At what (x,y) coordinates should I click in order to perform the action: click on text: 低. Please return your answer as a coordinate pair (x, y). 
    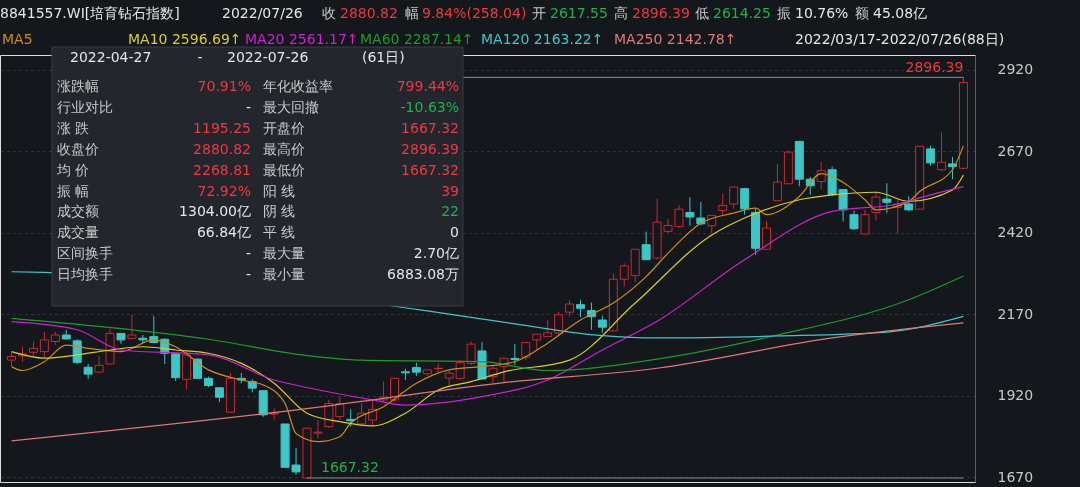
    Looking at the image, I should click on (702, 13).